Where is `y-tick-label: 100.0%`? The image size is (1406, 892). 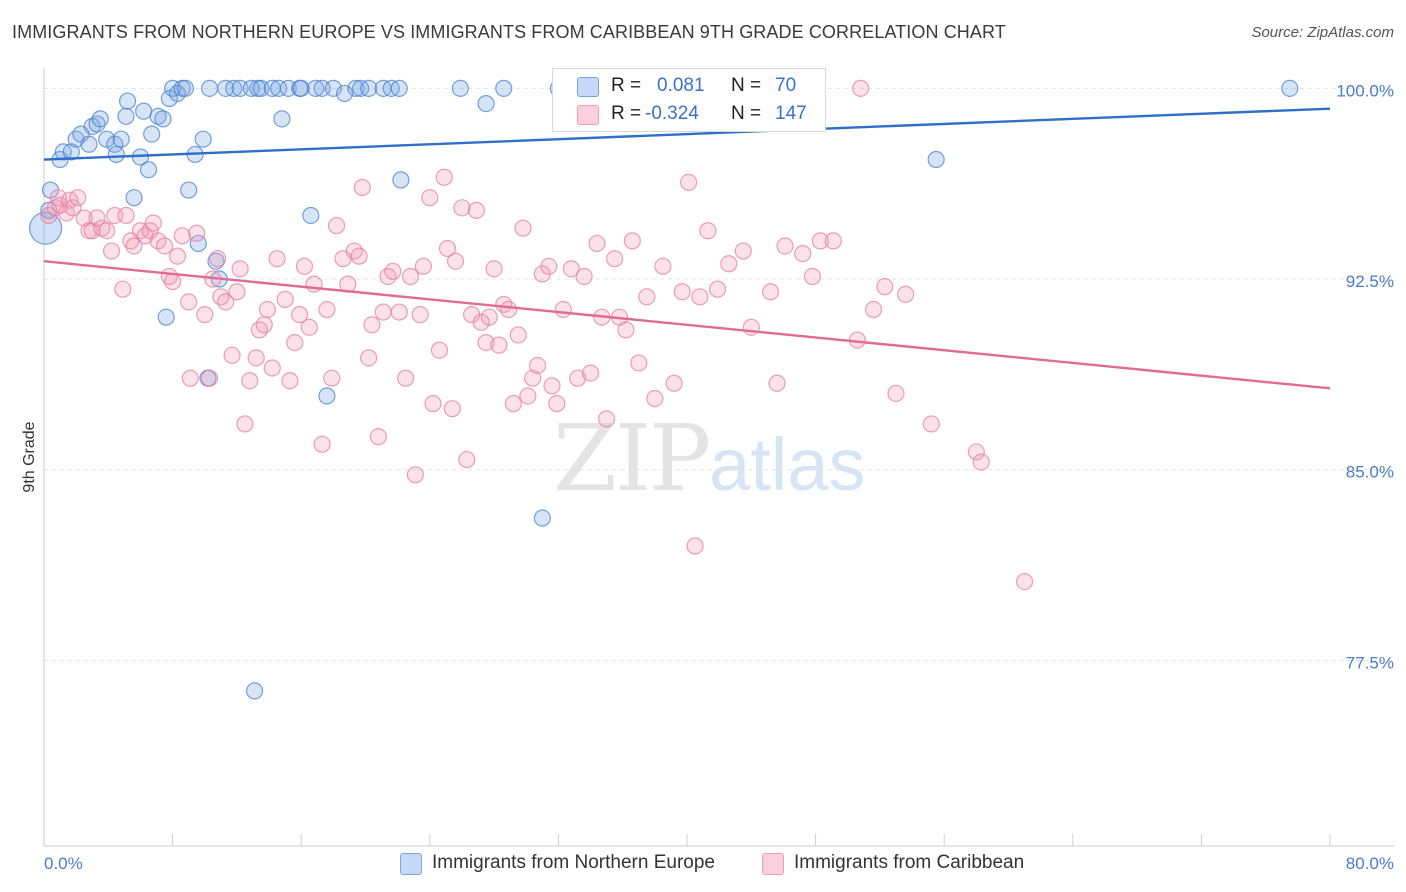 y-tick-label: 100.0% is located at coordinates (1365, 90).